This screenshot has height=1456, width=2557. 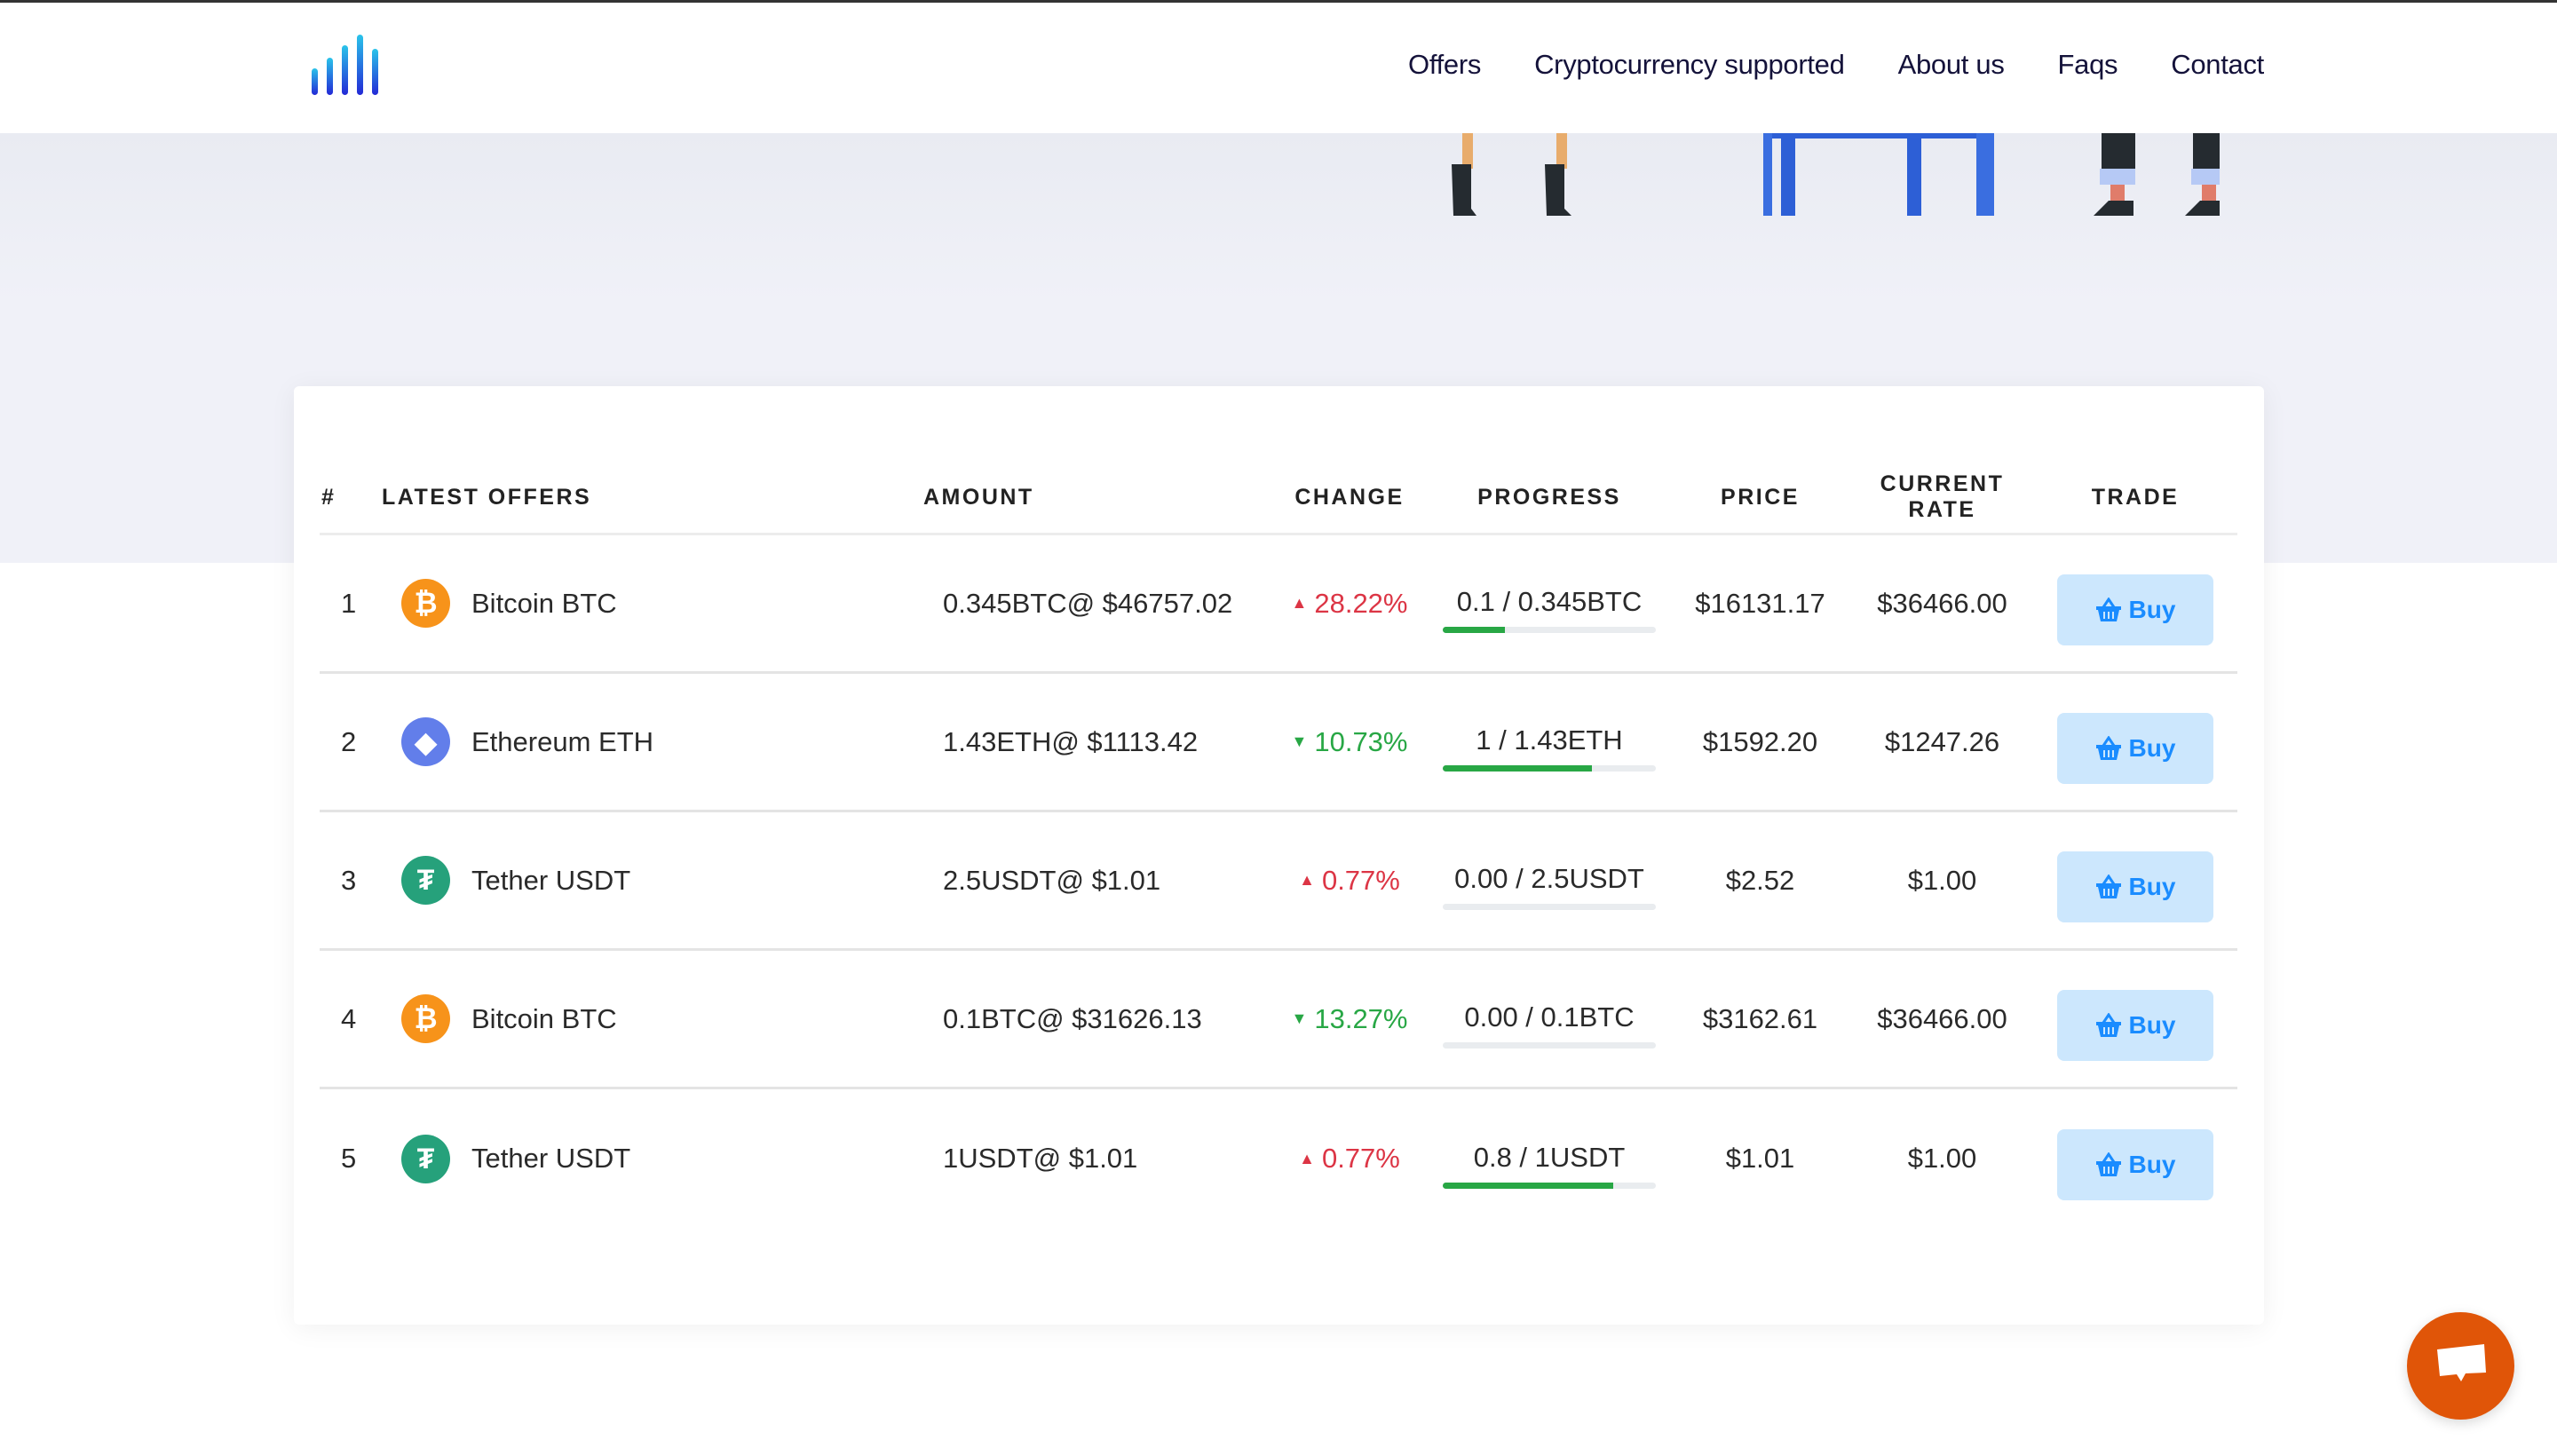 I want to click on change-value: 10.73%, so click(x=1361, y=741).